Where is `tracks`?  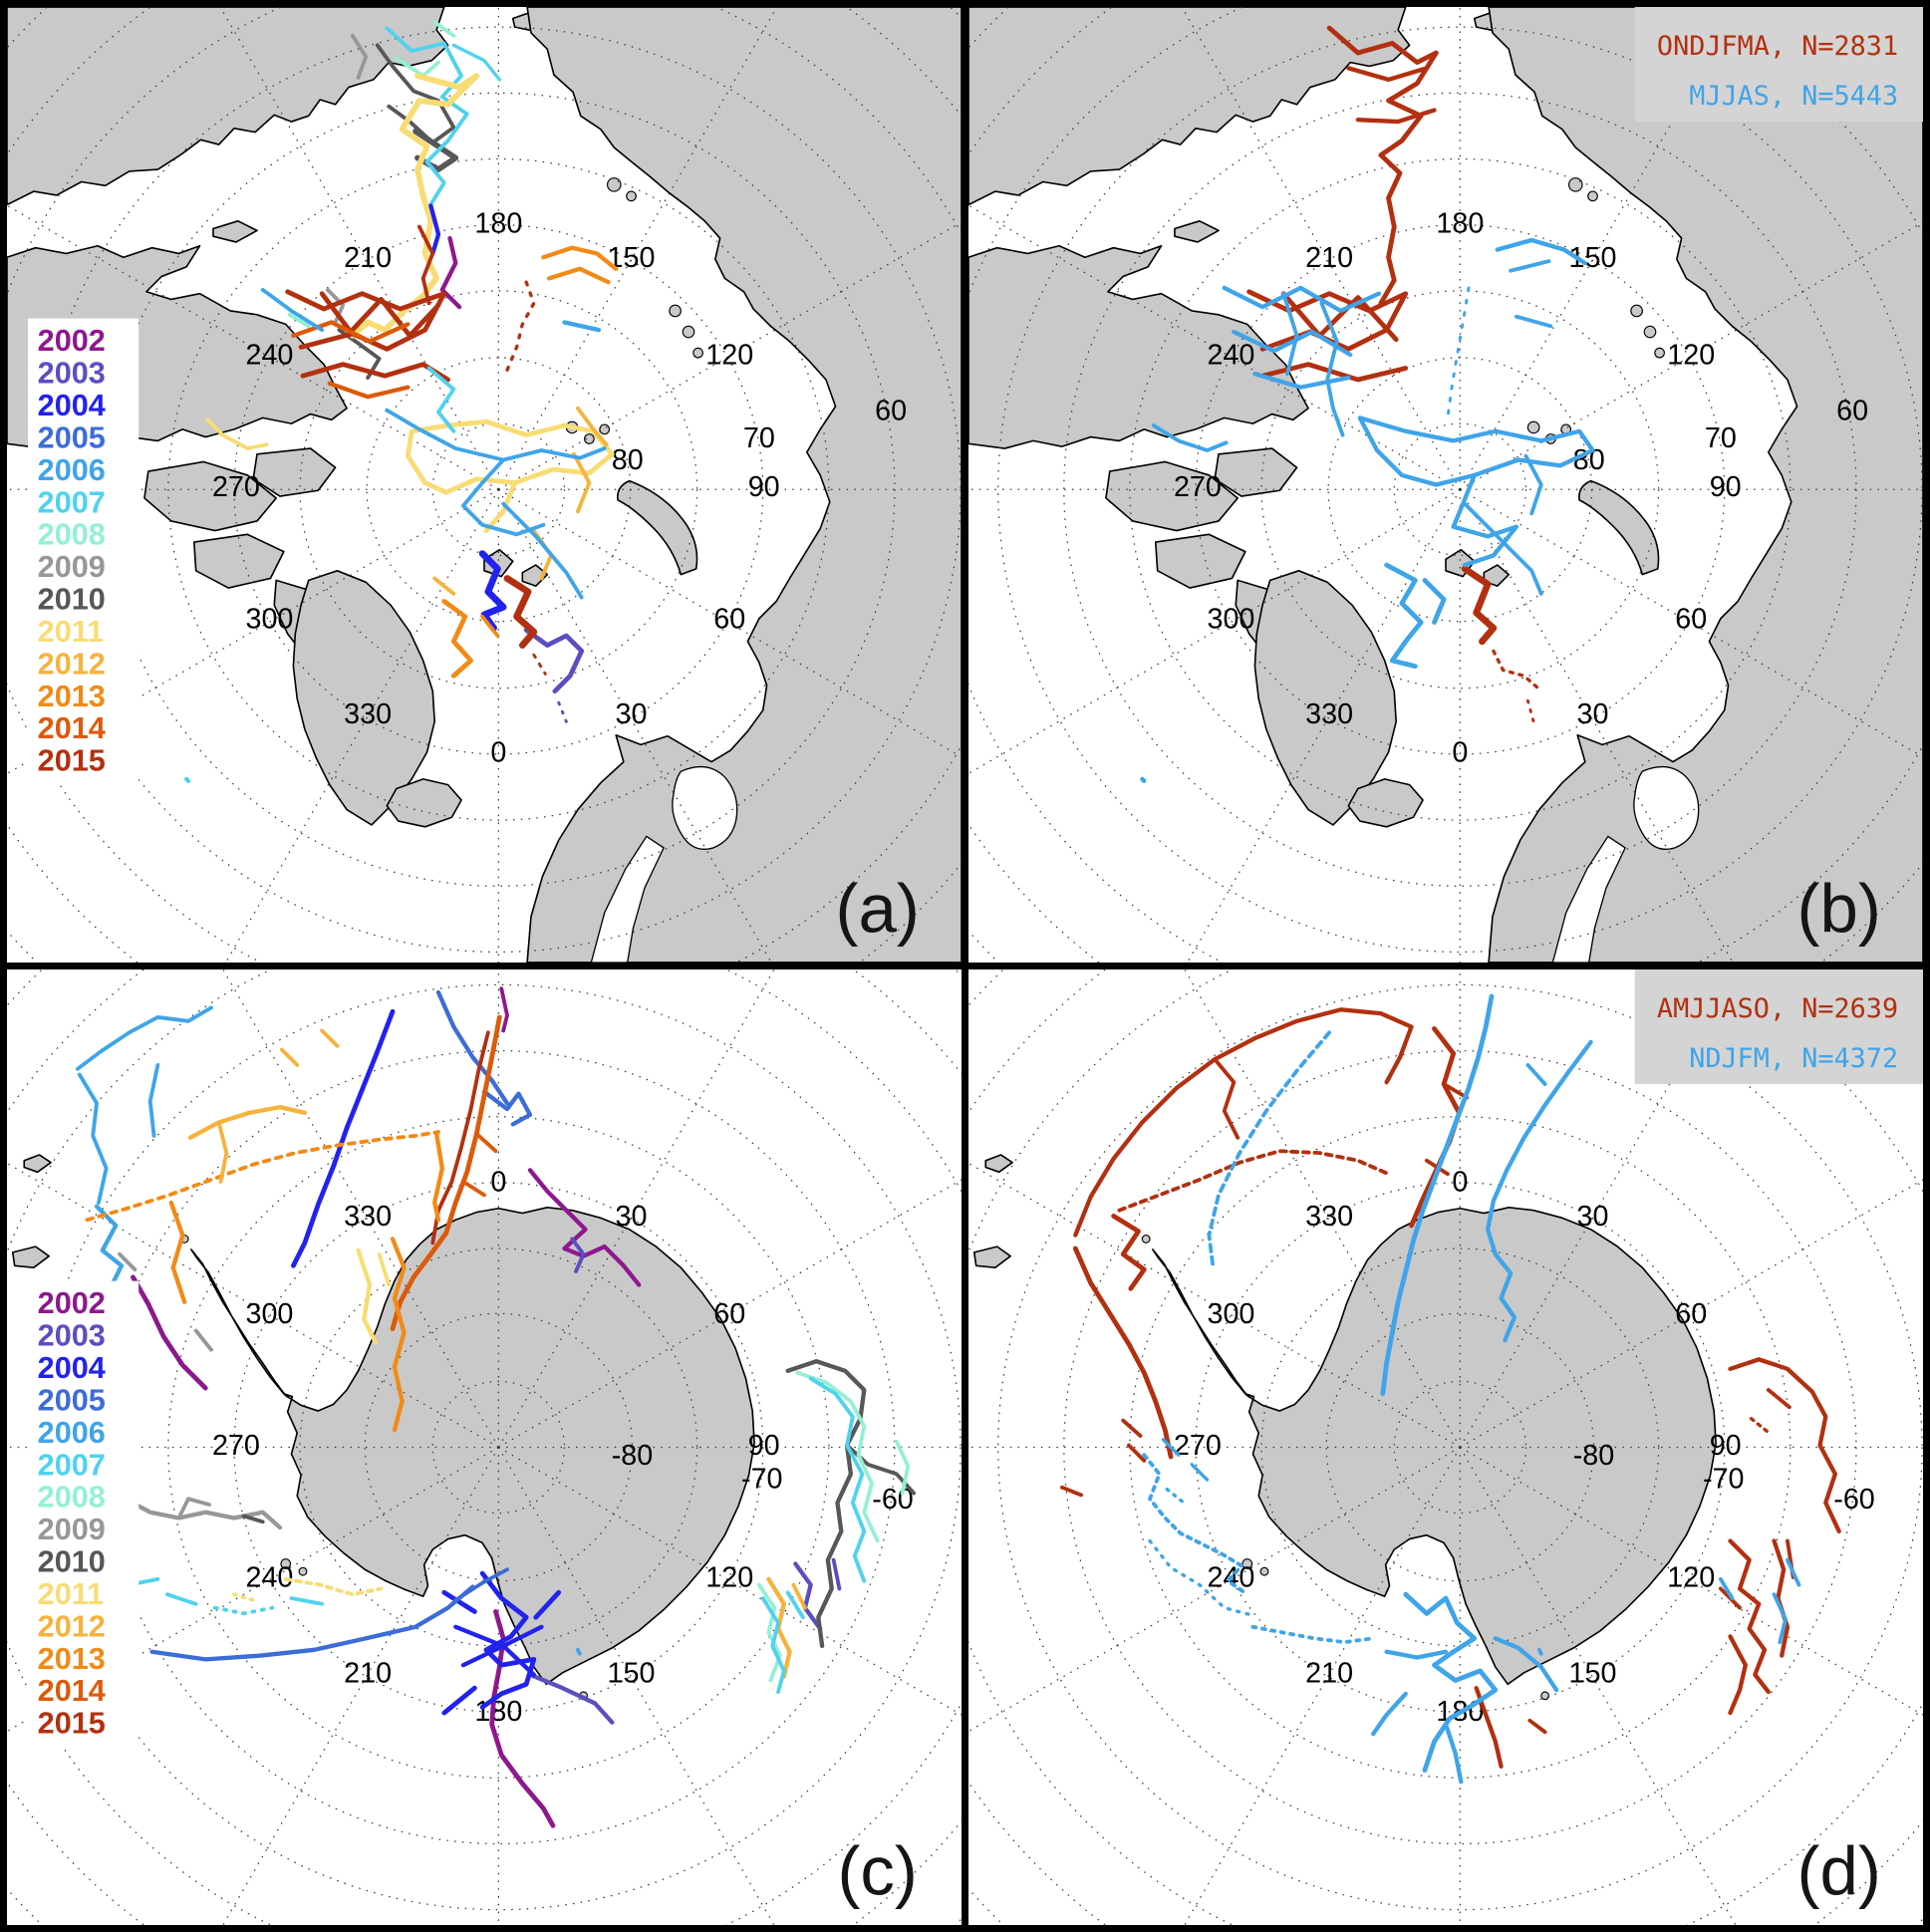
tracks is located at coordinates (401, 401).